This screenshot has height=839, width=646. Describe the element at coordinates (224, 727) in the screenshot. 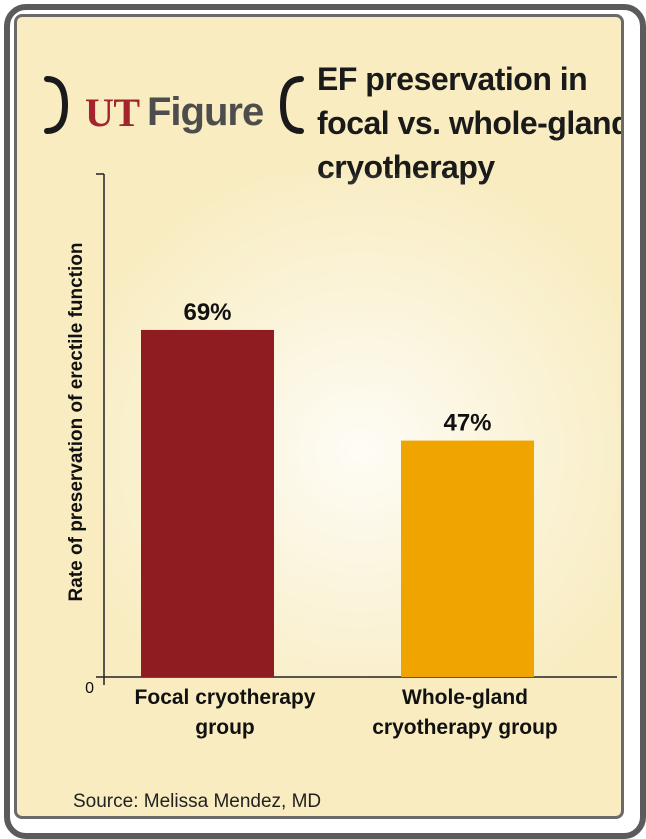

I see `category-label-0-line-1: group` at that location.